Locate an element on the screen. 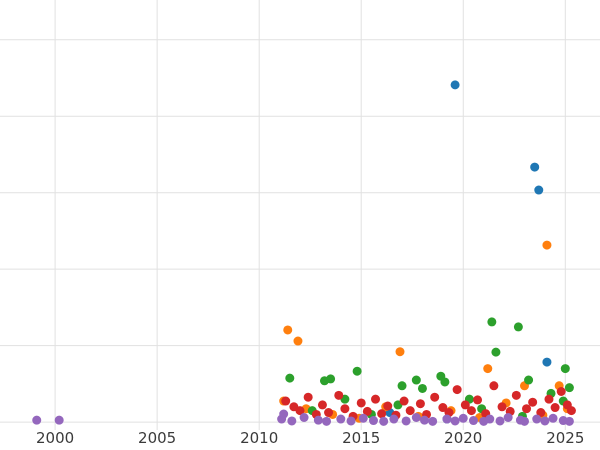 The width and height of the screenshot is (600, 450). x-tick-label: 2005 is located at coordinates (157, 438).